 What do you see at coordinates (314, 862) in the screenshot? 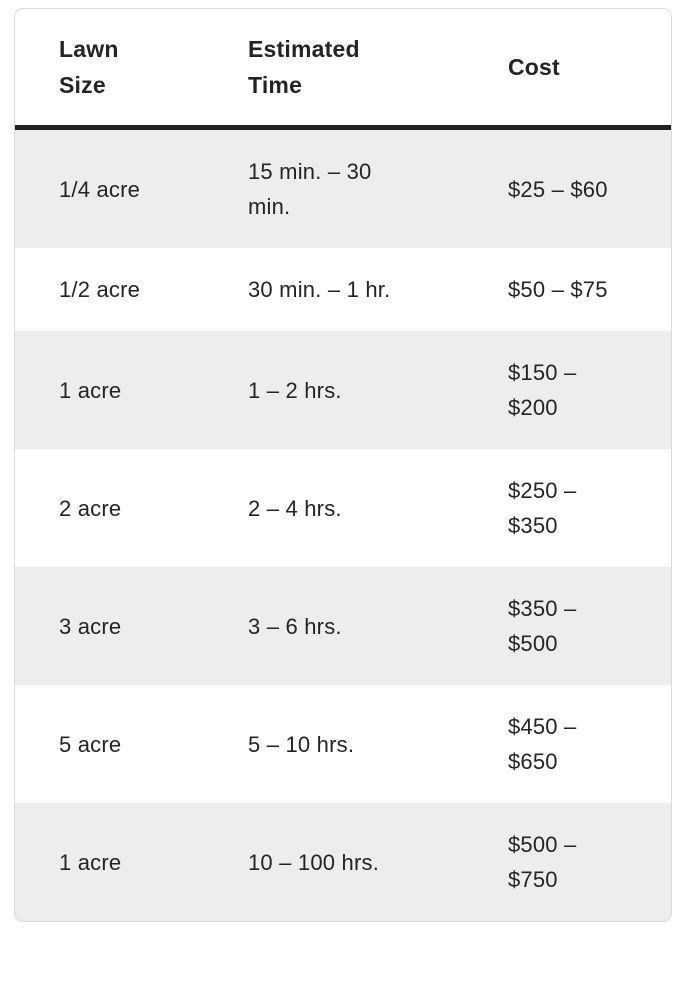
I see `estimated-time-cell: 10 – 100 hrs.` at bounding box center [314, 862].